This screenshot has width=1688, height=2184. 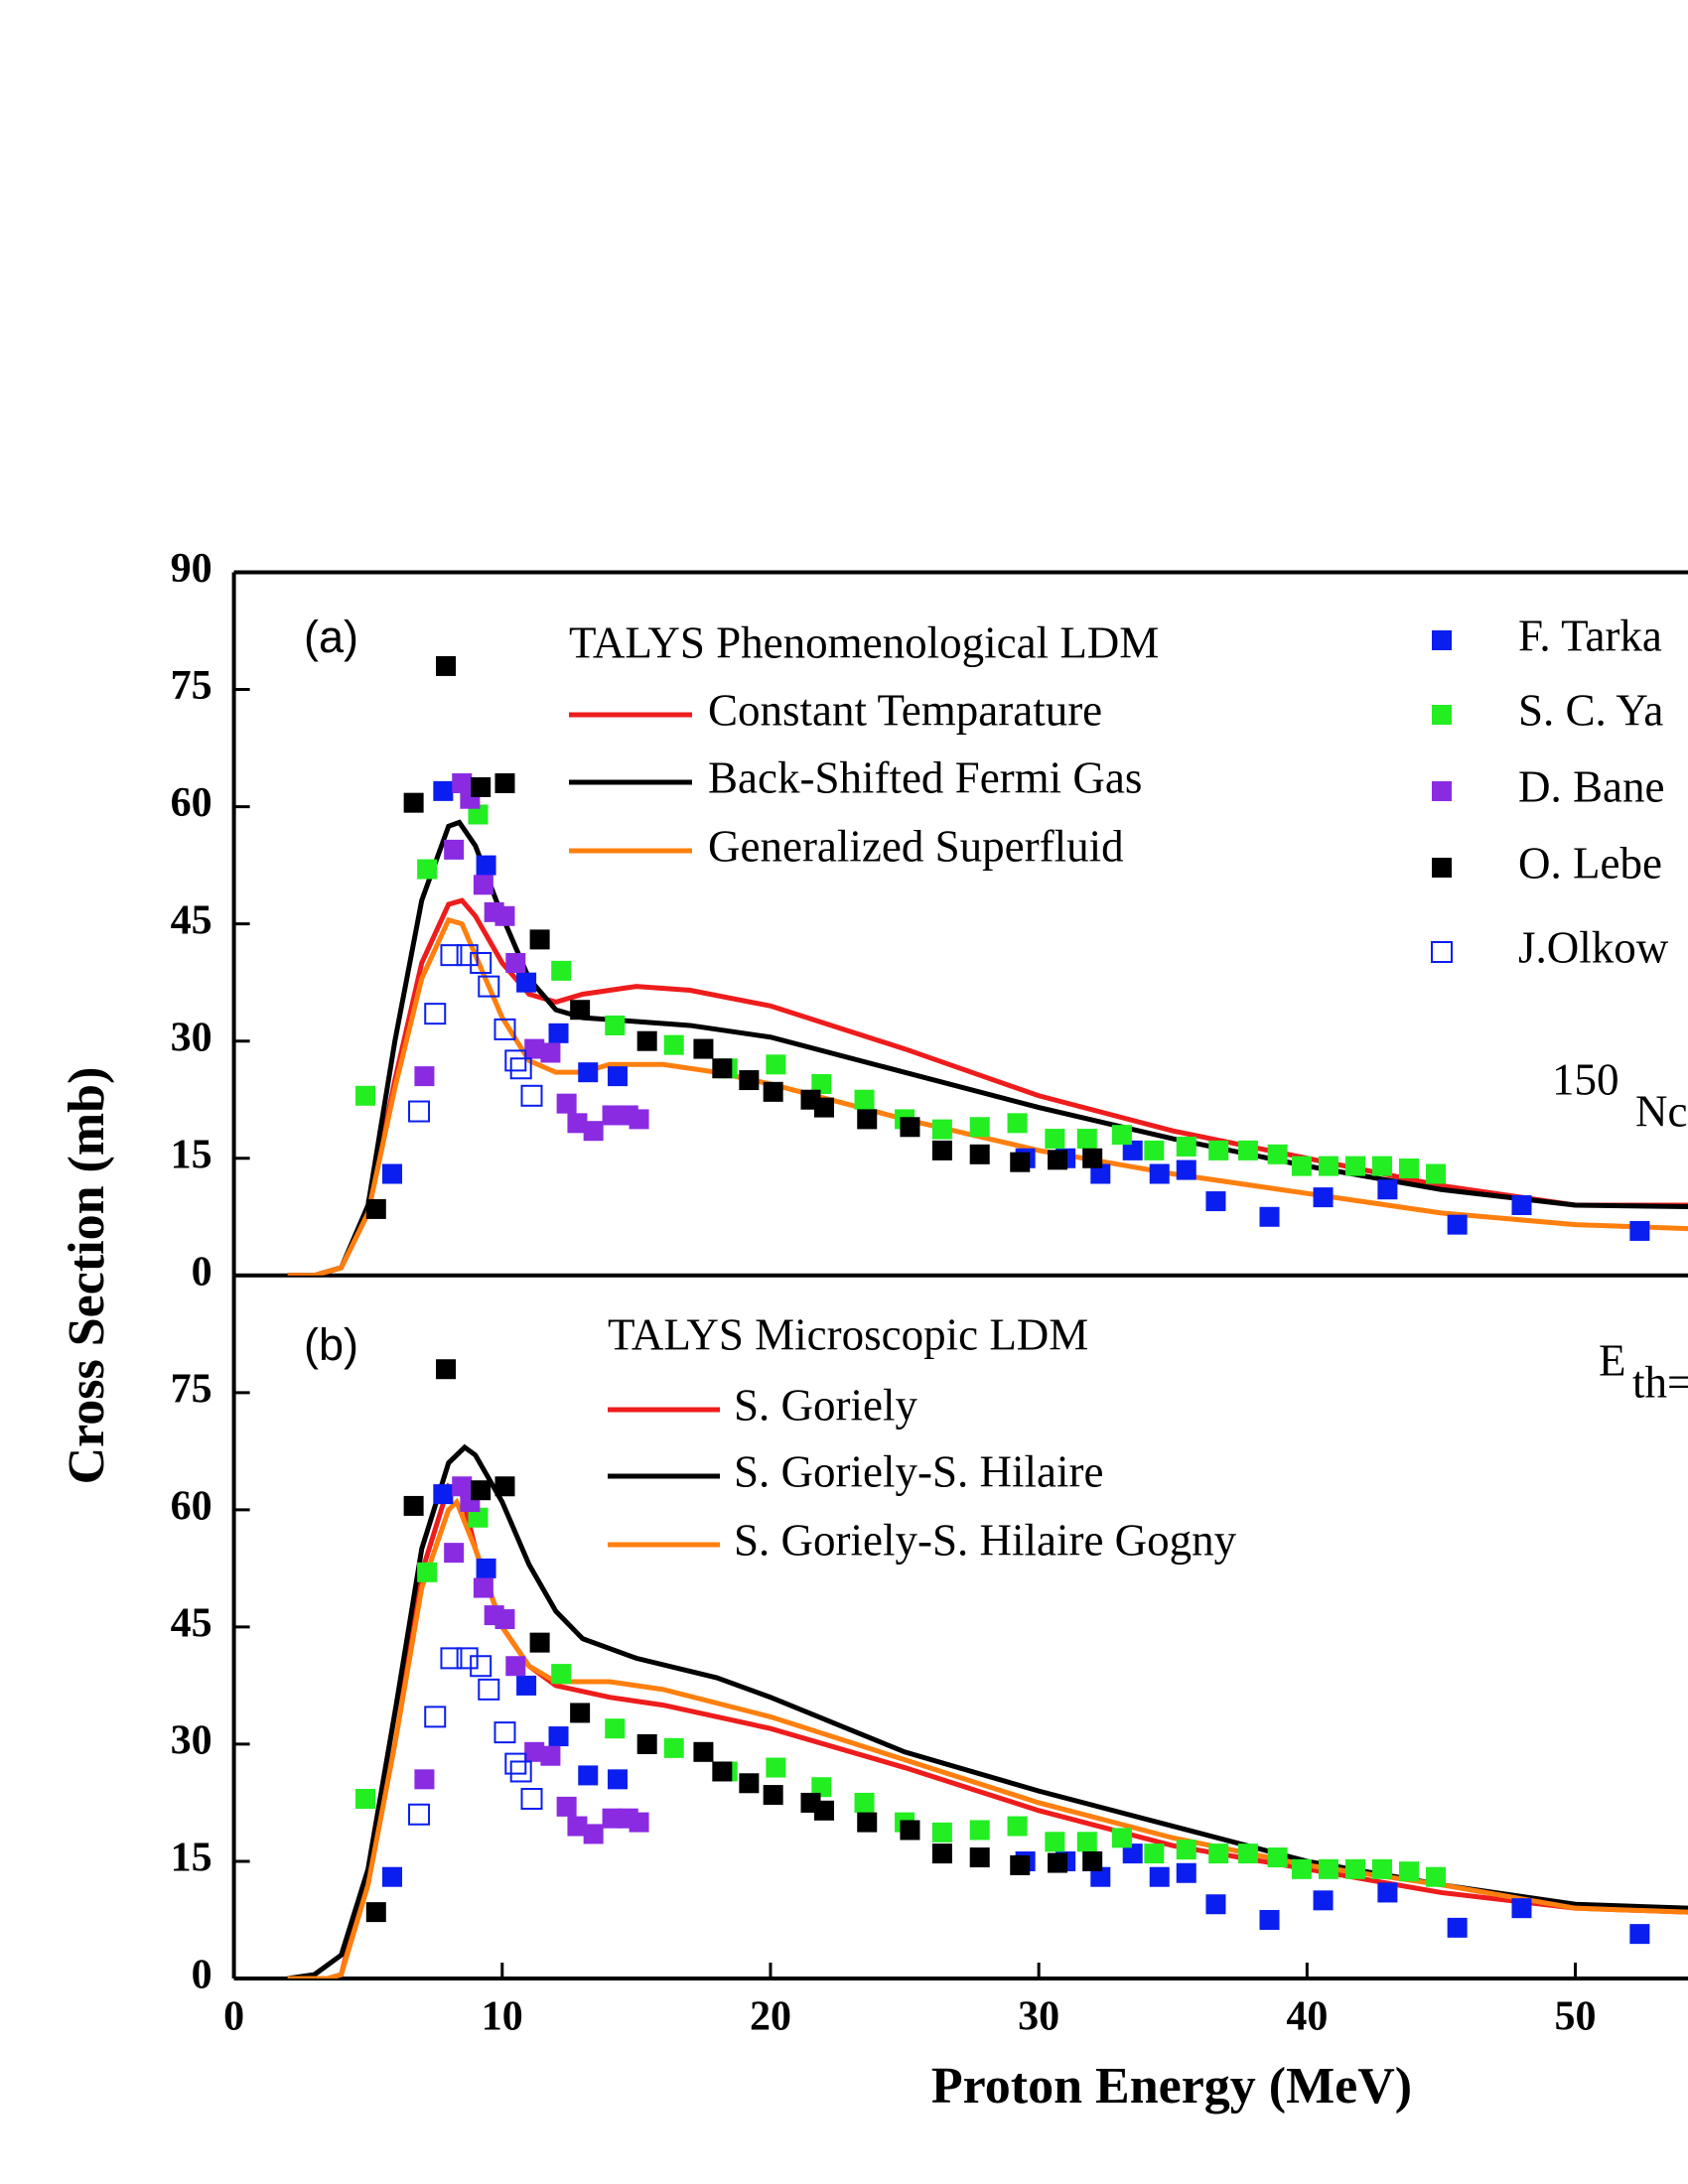 I want to click on y-tick-label: 90, so click(x=191, y=569).